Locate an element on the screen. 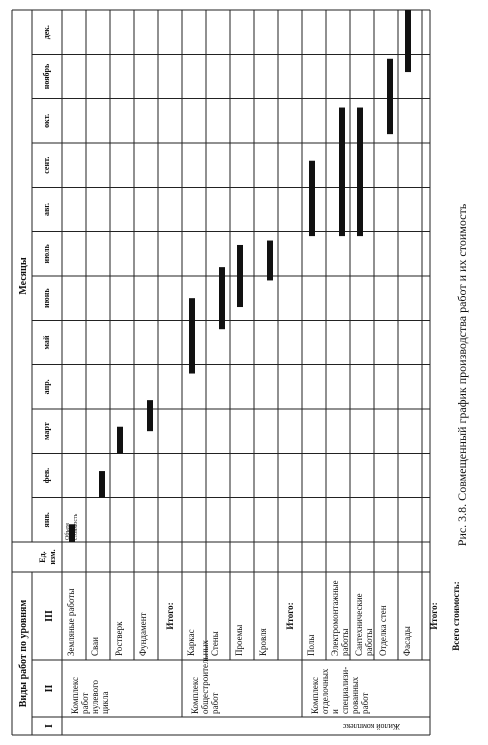  month-9-header: сент. is located at coordinates (46, 165).